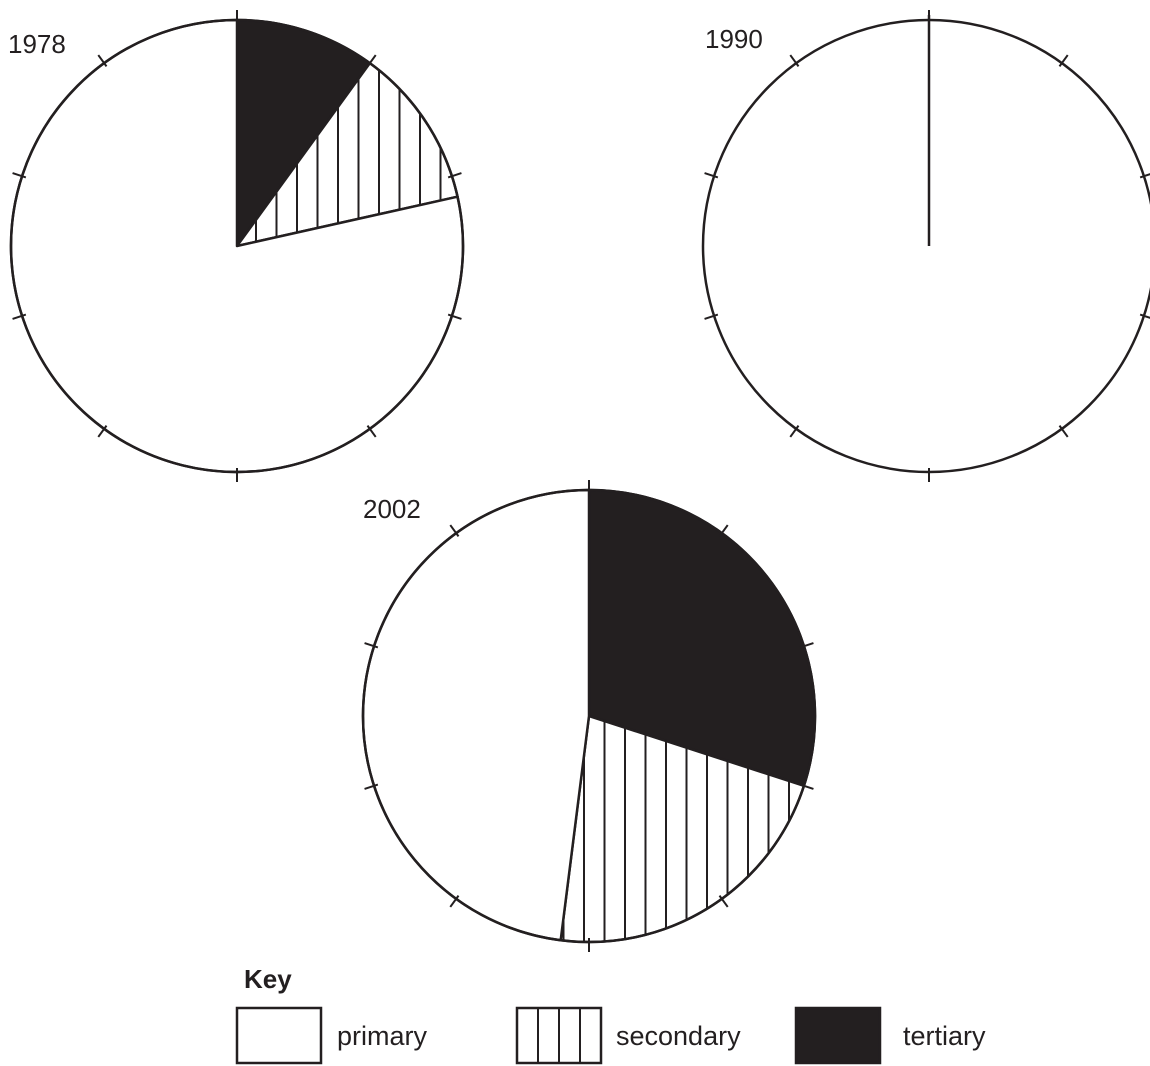 Image resolution: width=1150 pixels, height=1066 pixels. What do you see at coordinates (890, 1035) in the screenshot?
I see `legend-item-tertiary: tertiary` at bounding box center [890, 1035].